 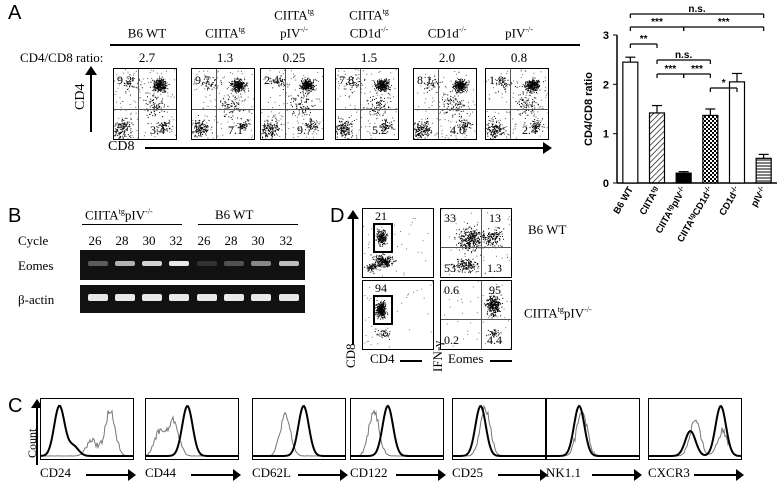 What do you see at coordinates (517, 104) in the screenshot?
I see `flow-plot: 1.9 2.4` at bounding box center [517, 104].